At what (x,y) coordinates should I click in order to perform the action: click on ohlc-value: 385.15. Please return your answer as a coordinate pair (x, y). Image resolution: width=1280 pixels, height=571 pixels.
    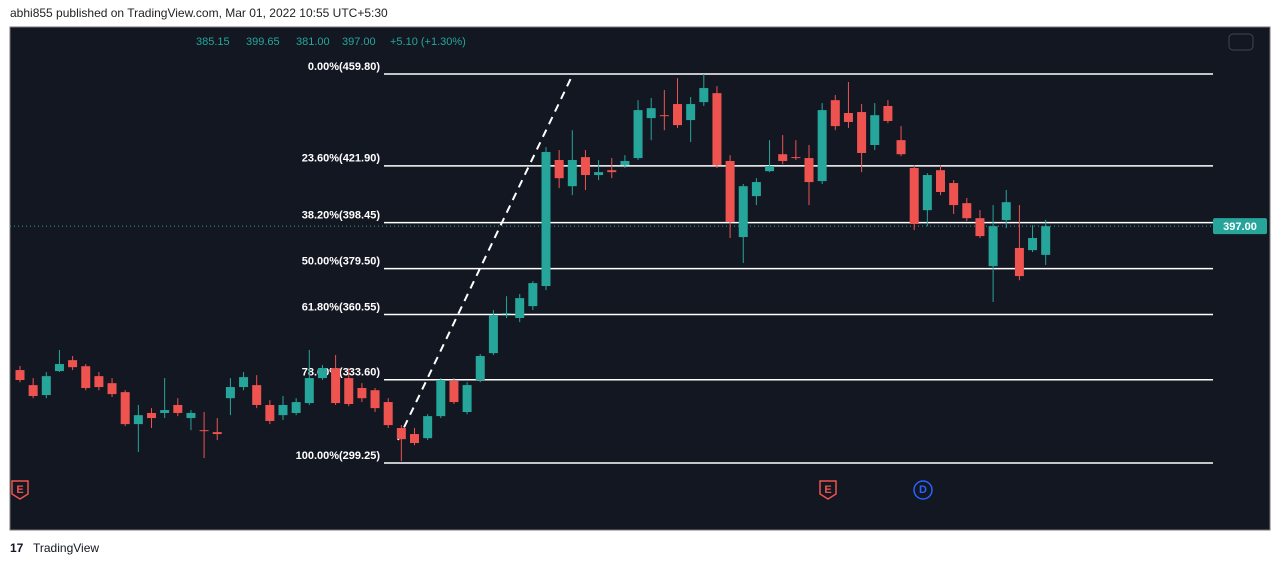
    Looking at the image, I should click on (213, 42).